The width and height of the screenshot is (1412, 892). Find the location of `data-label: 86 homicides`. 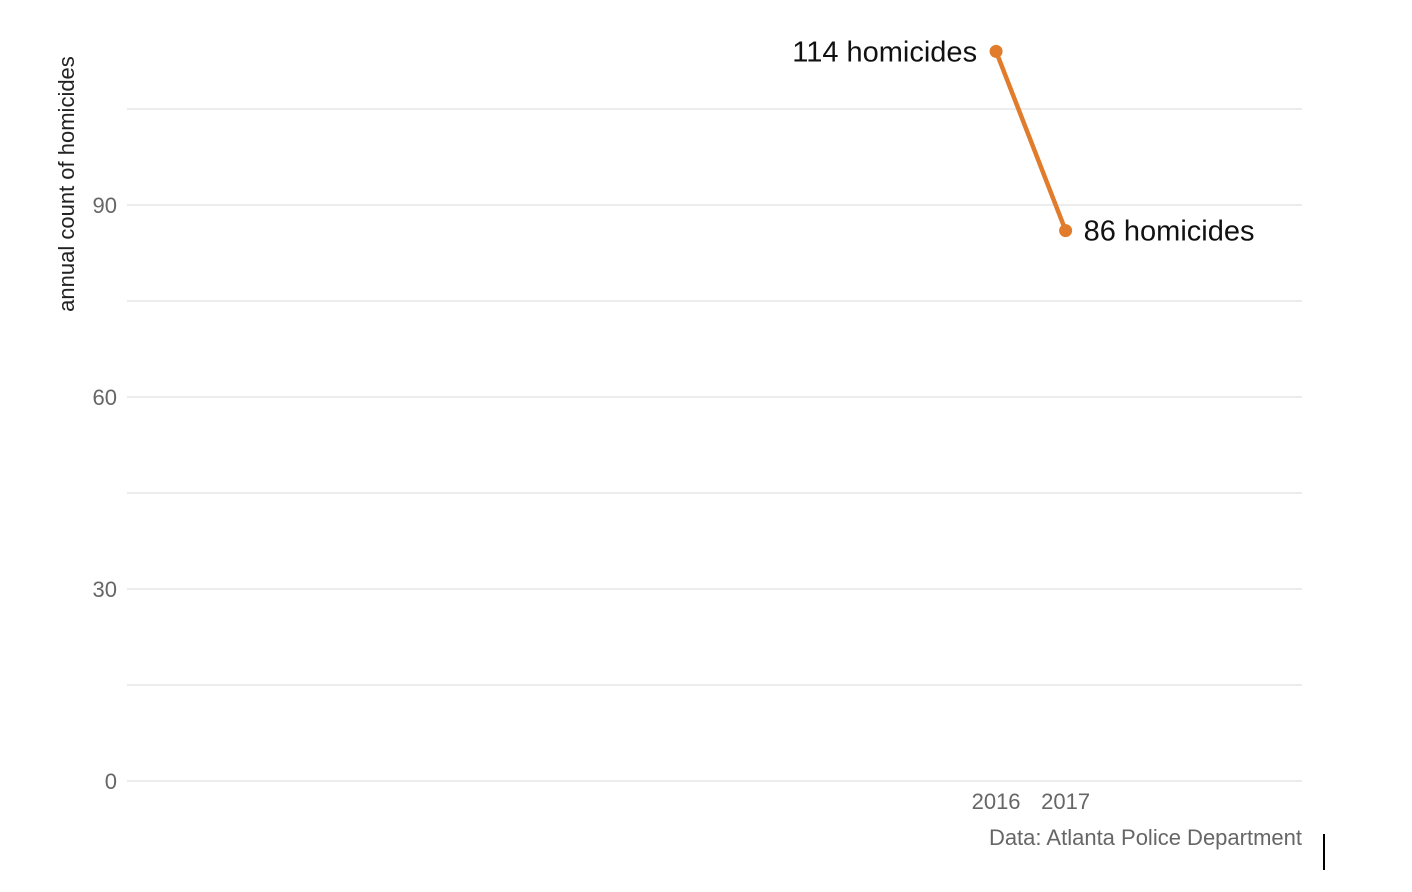

data-label: 86 homicides is located at coordinates (1169, 232).